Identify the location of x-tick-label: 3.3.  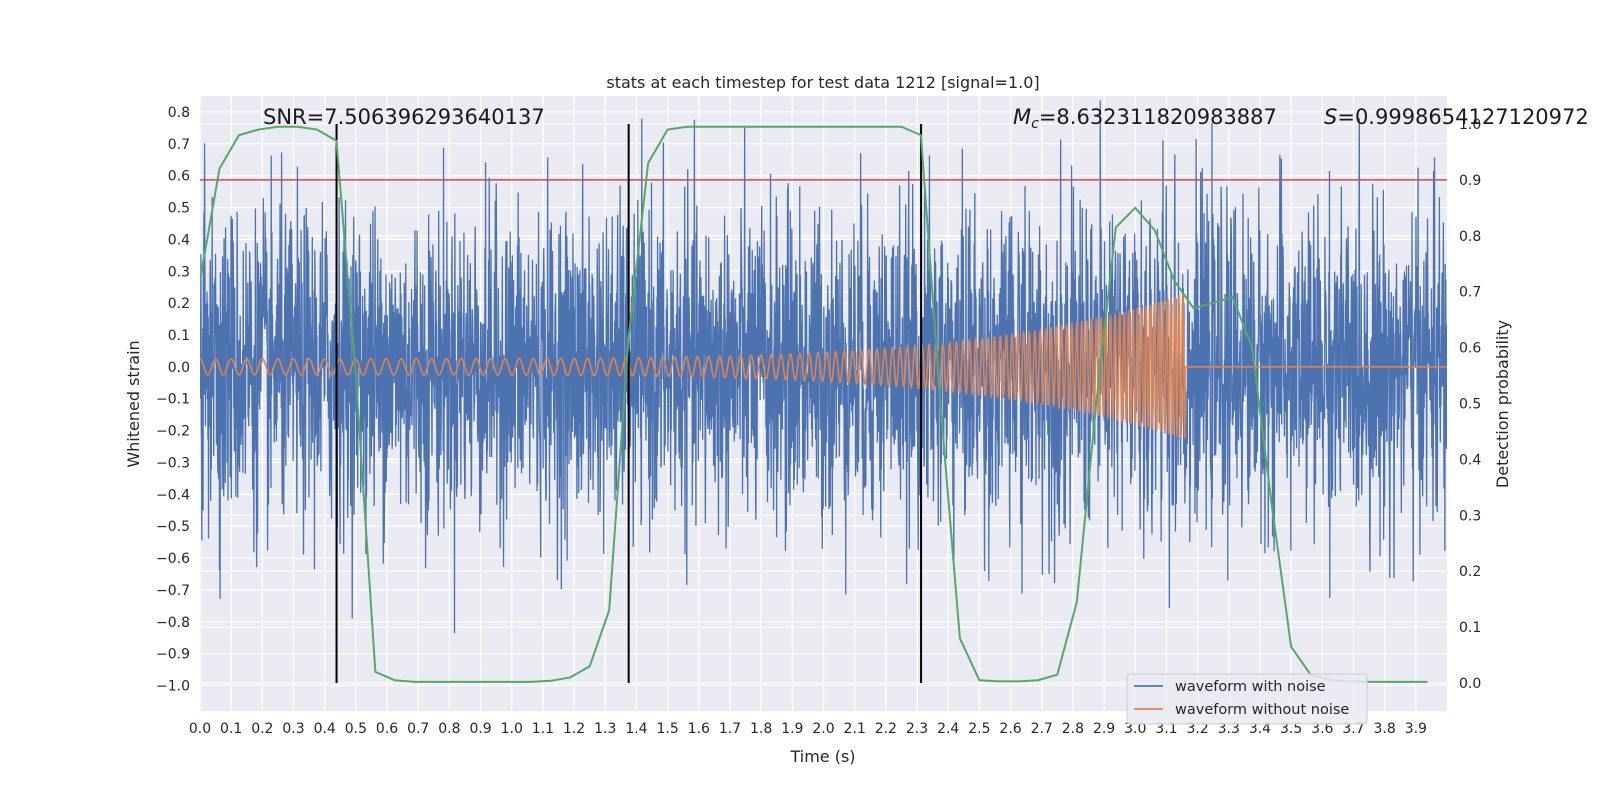
(1229, 729).